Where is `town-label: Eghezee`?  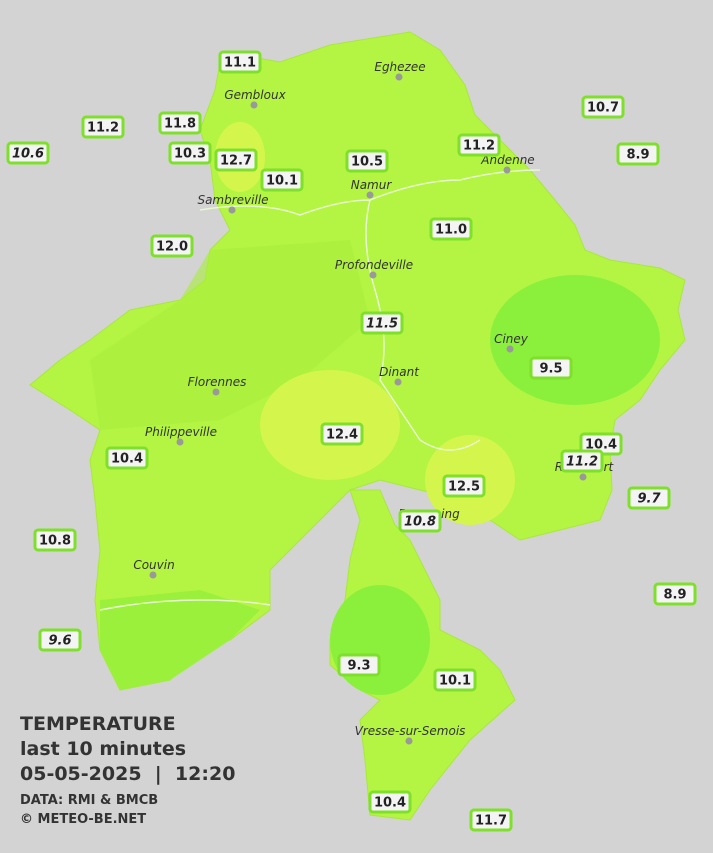 town-label: Eghezee is located at coordinates (399, 67).